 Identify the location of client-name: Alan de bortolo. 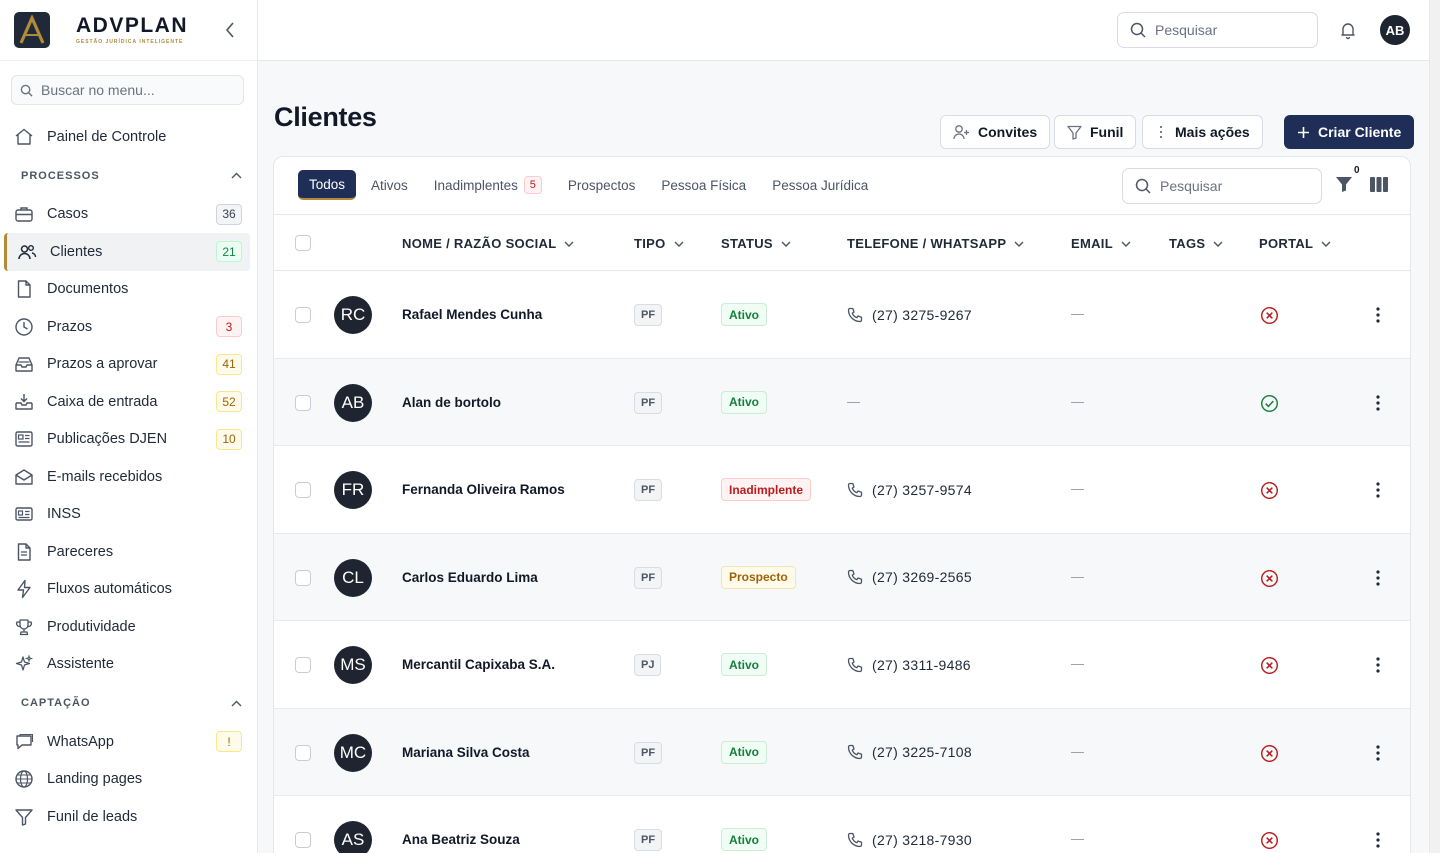
(451, 402).